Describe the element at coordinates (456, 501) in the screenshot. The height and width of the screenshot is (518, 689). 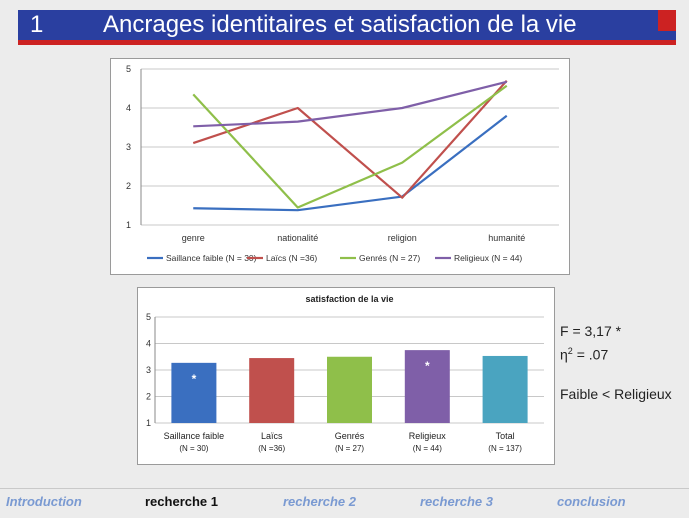
I see `nav-recherche-3: recherche 3` at that location.